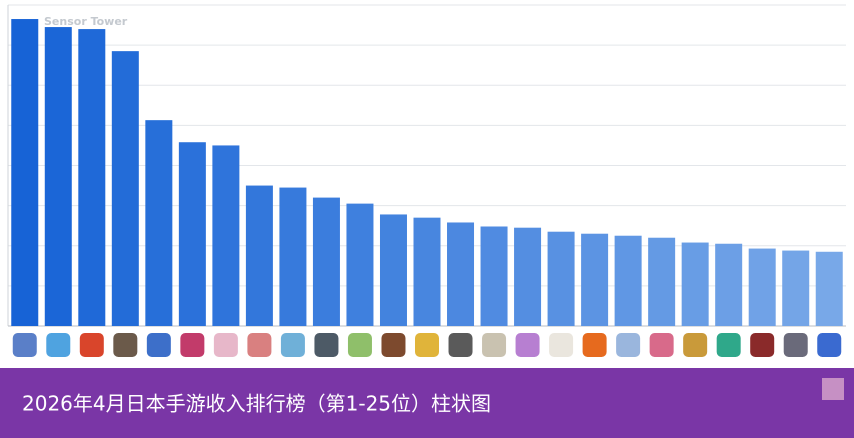  I want to click on watermark: Sensor Tower, so click(86, 21).